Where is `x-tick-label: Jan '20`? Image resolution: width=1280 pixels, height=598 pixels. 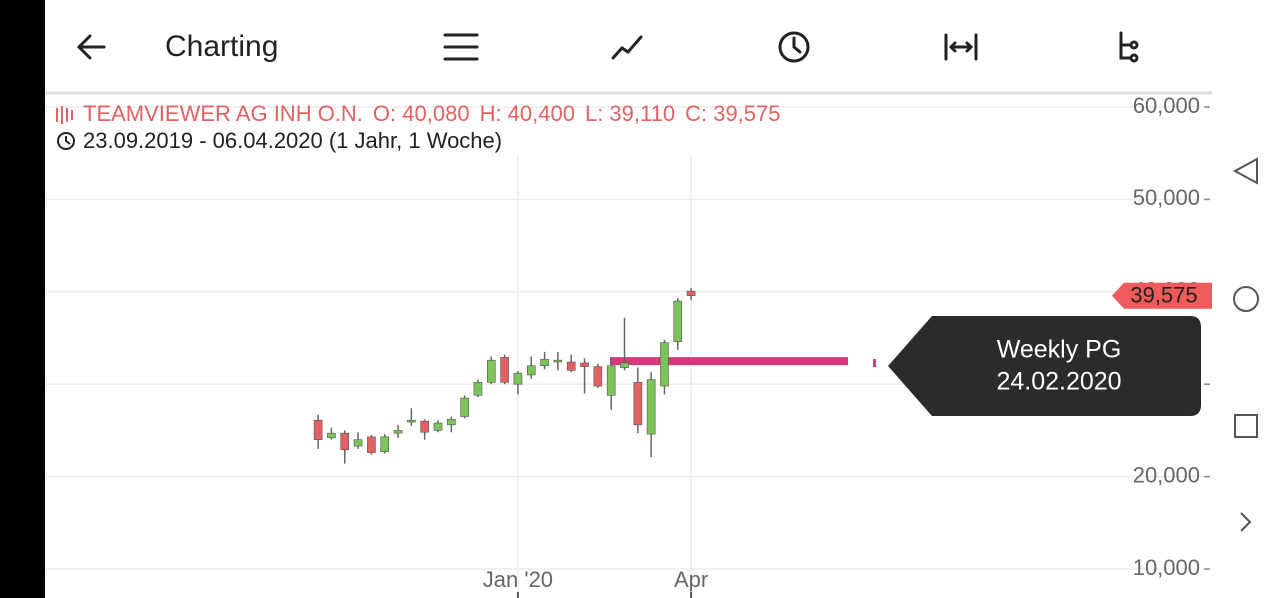
x-tick-label: Jan '20 is located at coordinates (518, 579).